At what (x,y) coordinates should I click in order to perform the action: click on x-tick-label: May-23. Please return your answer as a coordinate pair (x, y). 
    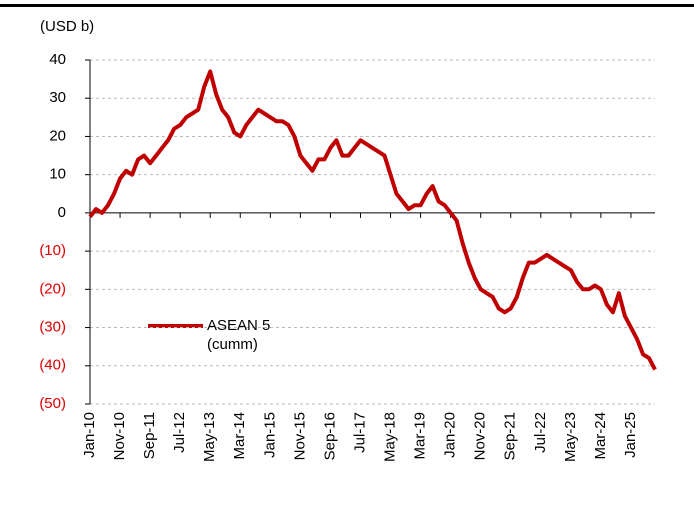
    Looking at the image, I should click on (570, 437).